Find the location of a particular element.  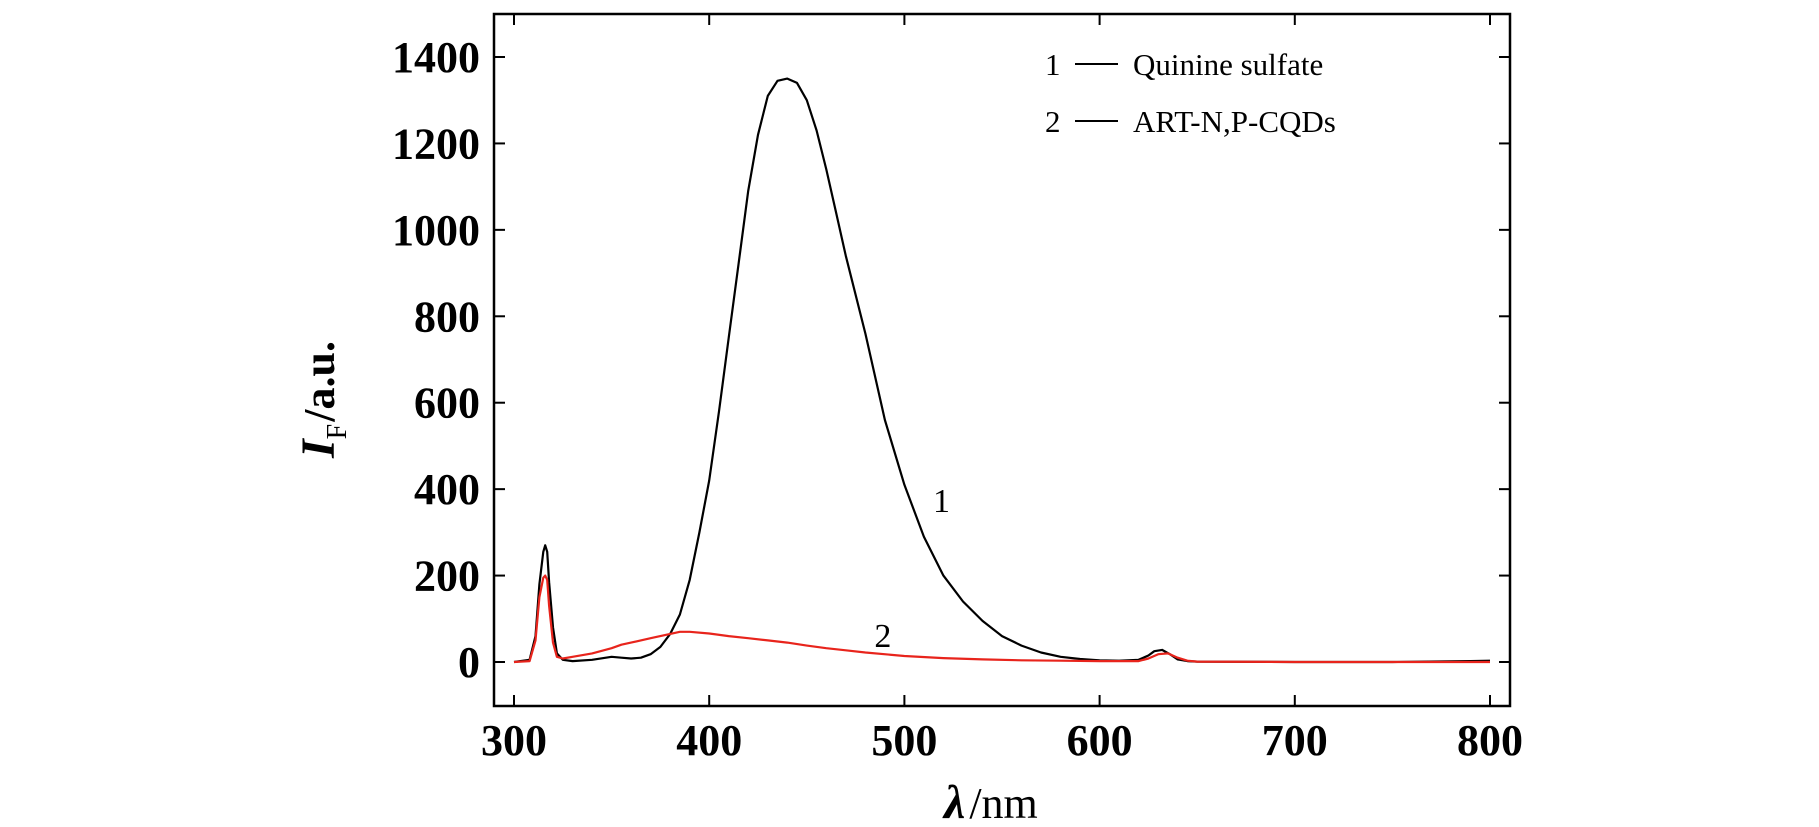

curve-annotations: 12 is located at coordinates (912, 569).